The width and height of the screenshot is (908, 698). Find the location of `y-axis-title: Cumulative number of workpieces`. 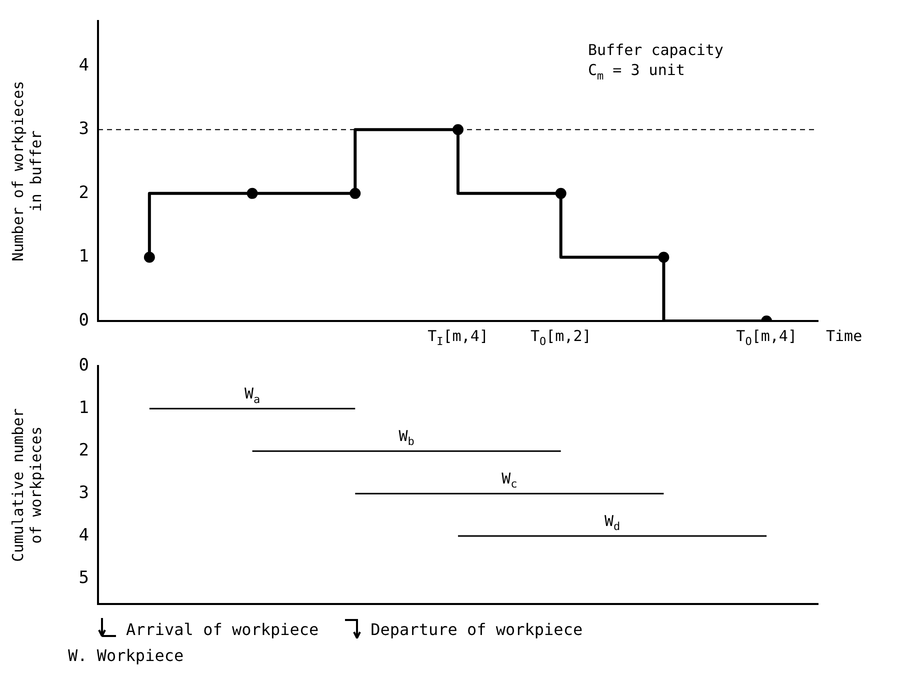

y-axis-title: Cumulative number of workpieces is located at coordinates (26, 485).